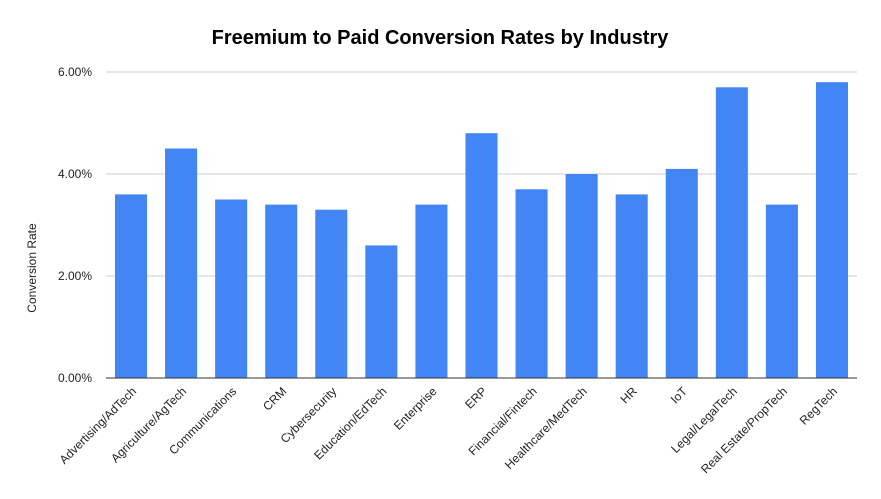 The image size is (881, 499). Describe the element at coordinates (75, 276) in the screenshot. I see `y-tick-label: 2.00%` at that location.